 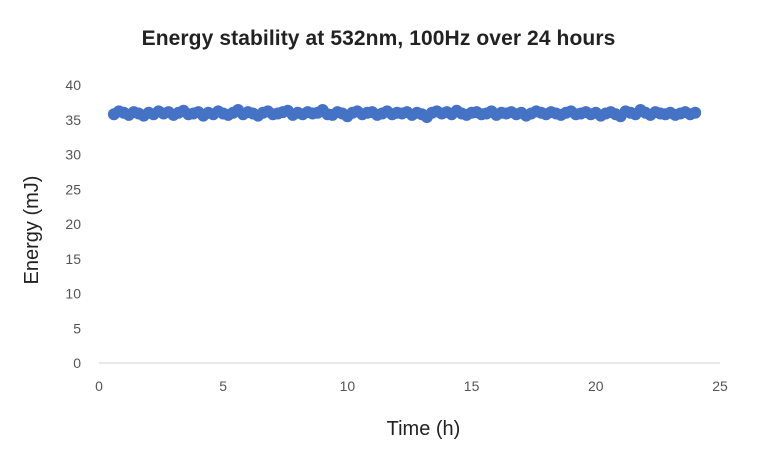 What do you see at coordinates (73, 189) in the screenshot?
I see `y-tick-label: 25` at bounding box center [73, 189].